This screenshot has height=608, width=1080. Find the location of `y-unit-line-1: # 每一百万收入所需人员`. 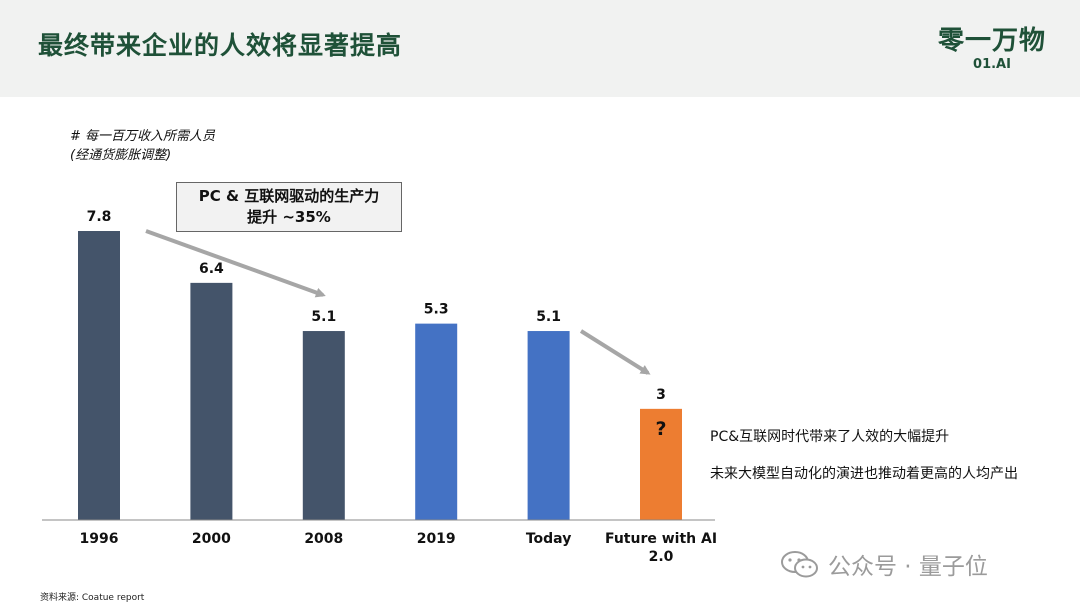

y-unit-line-1: # 每一百万收入所需人员 is located at coordinates (143, 136).